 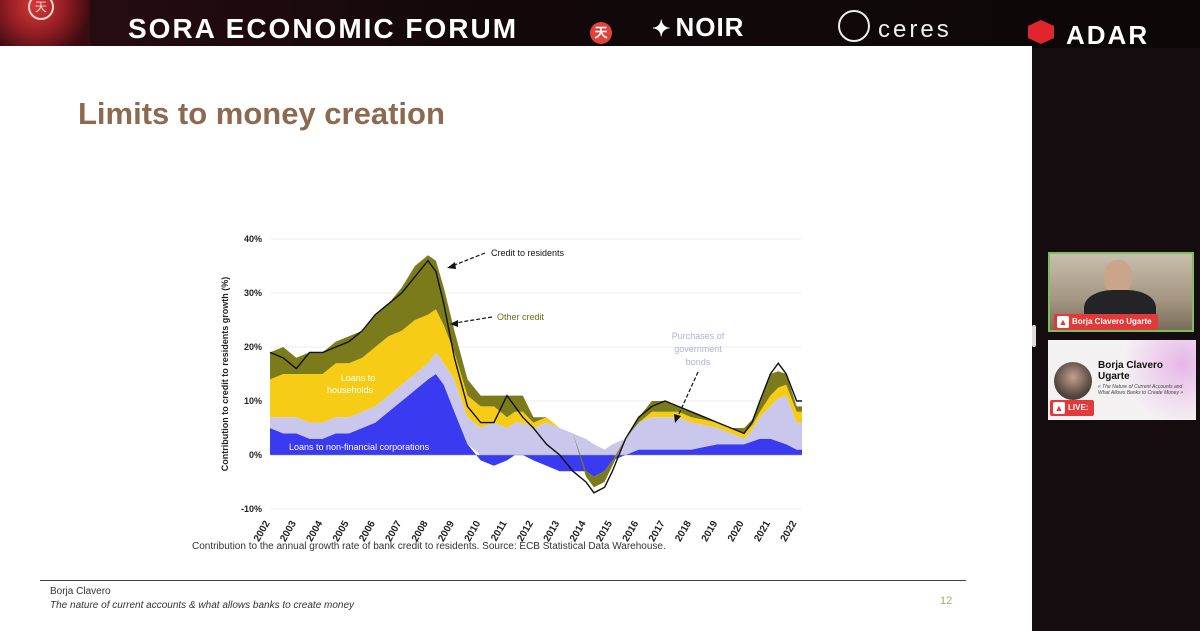 What do you see at coordinates (473, 531) in the screenshot?
I see `x-tick-label: 2010` at bounding box center [473, 531].